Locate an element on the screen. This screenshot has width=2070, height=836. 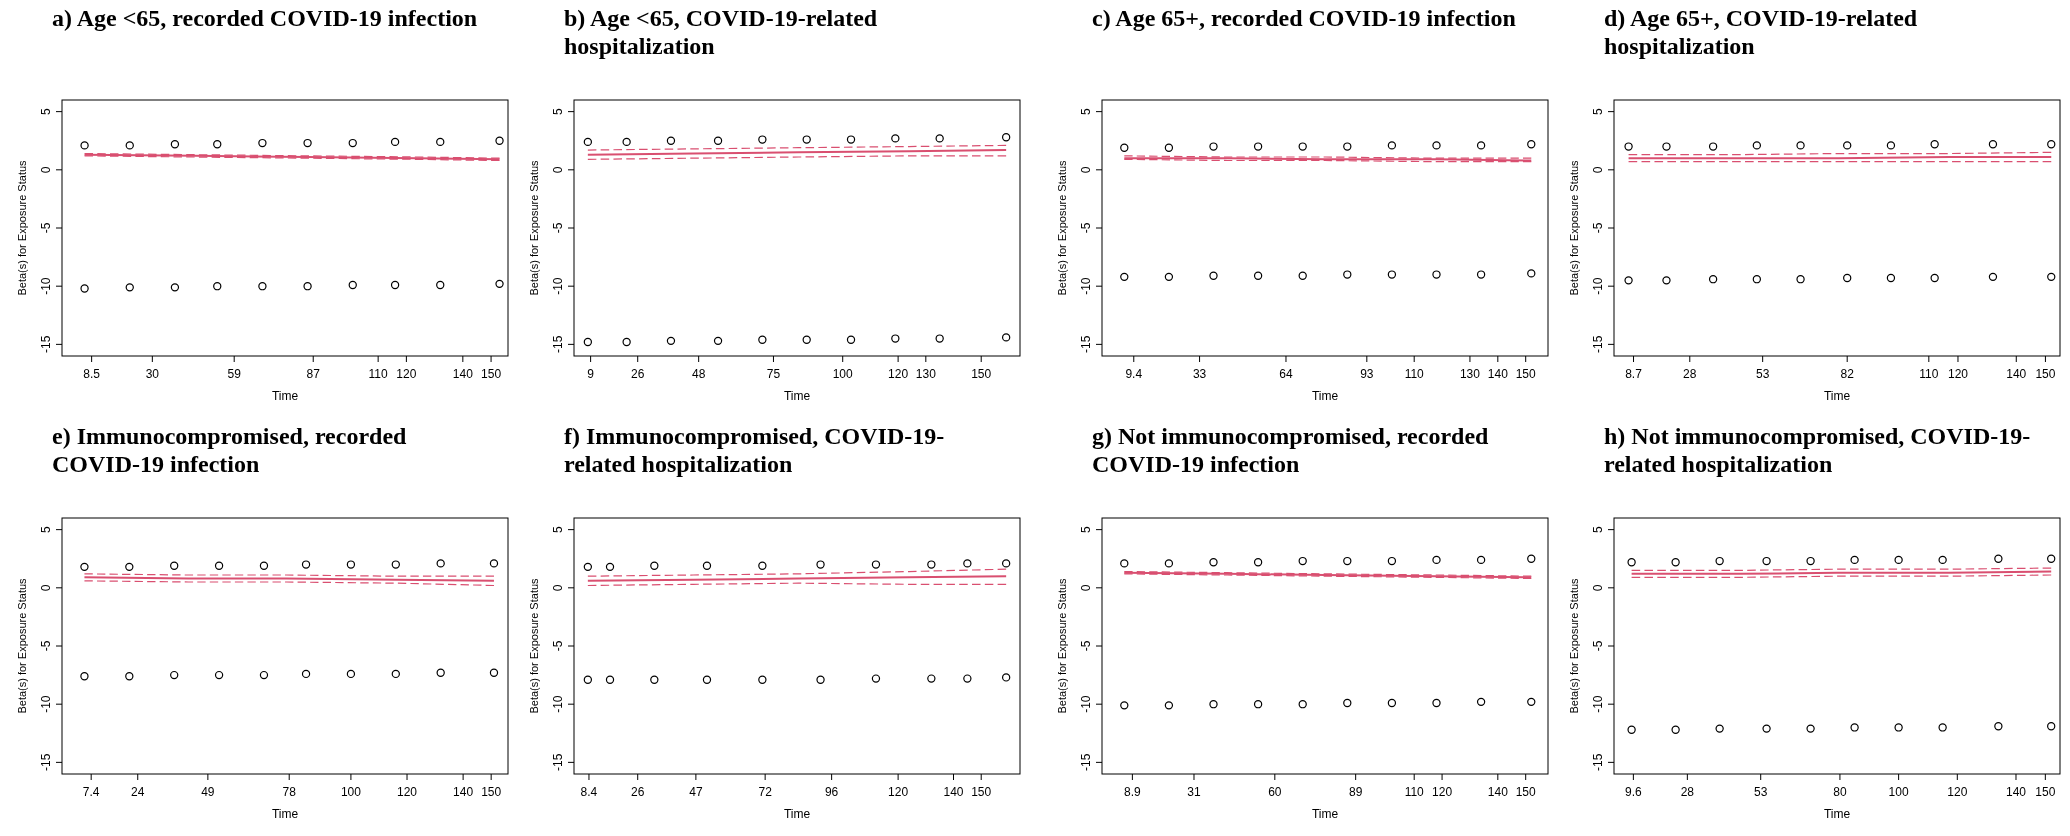
x-tick-label: 48 is located at coordinates (698, 374).